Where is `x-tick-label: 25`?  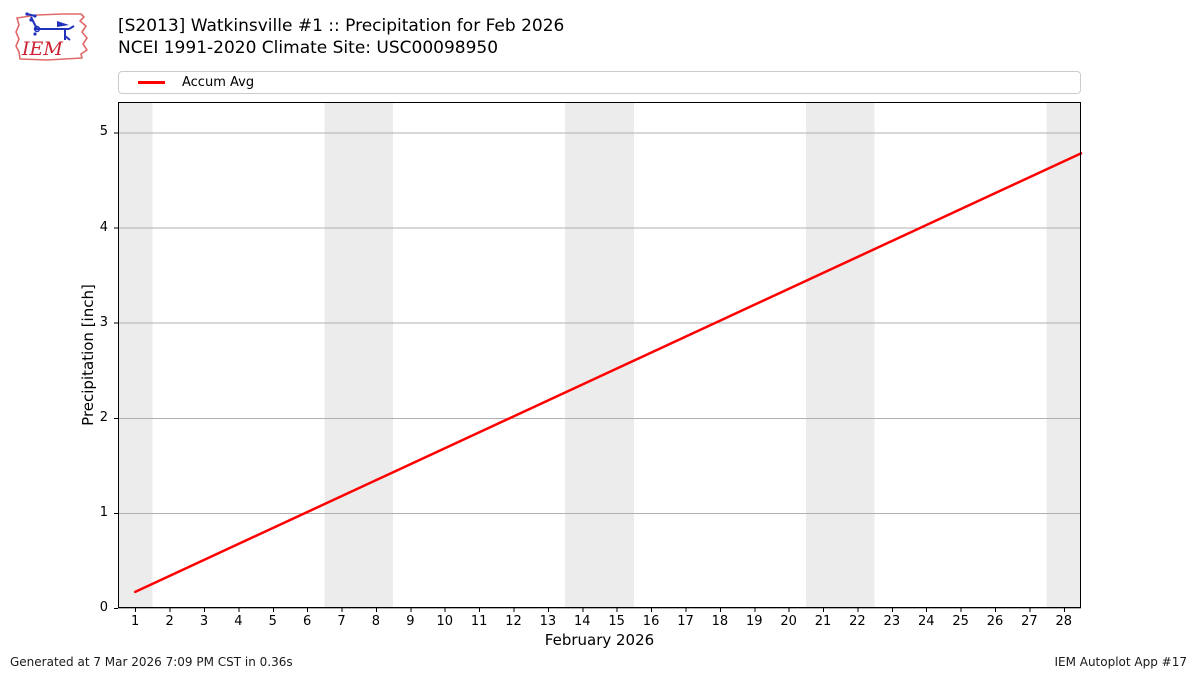
x-tick-label: 25 is located at coordinates (960, 621).